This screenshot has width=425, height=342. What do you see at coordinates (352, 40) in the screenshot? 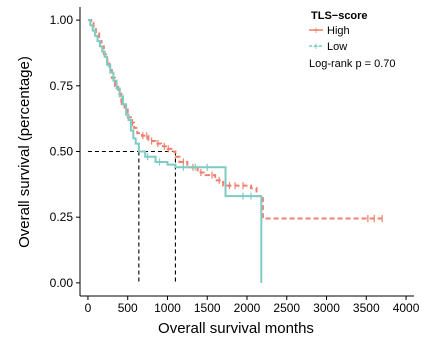
I see `legend: TLS−score + High + Low Log-rank p = 0.70` at bounding box center [352, 40].